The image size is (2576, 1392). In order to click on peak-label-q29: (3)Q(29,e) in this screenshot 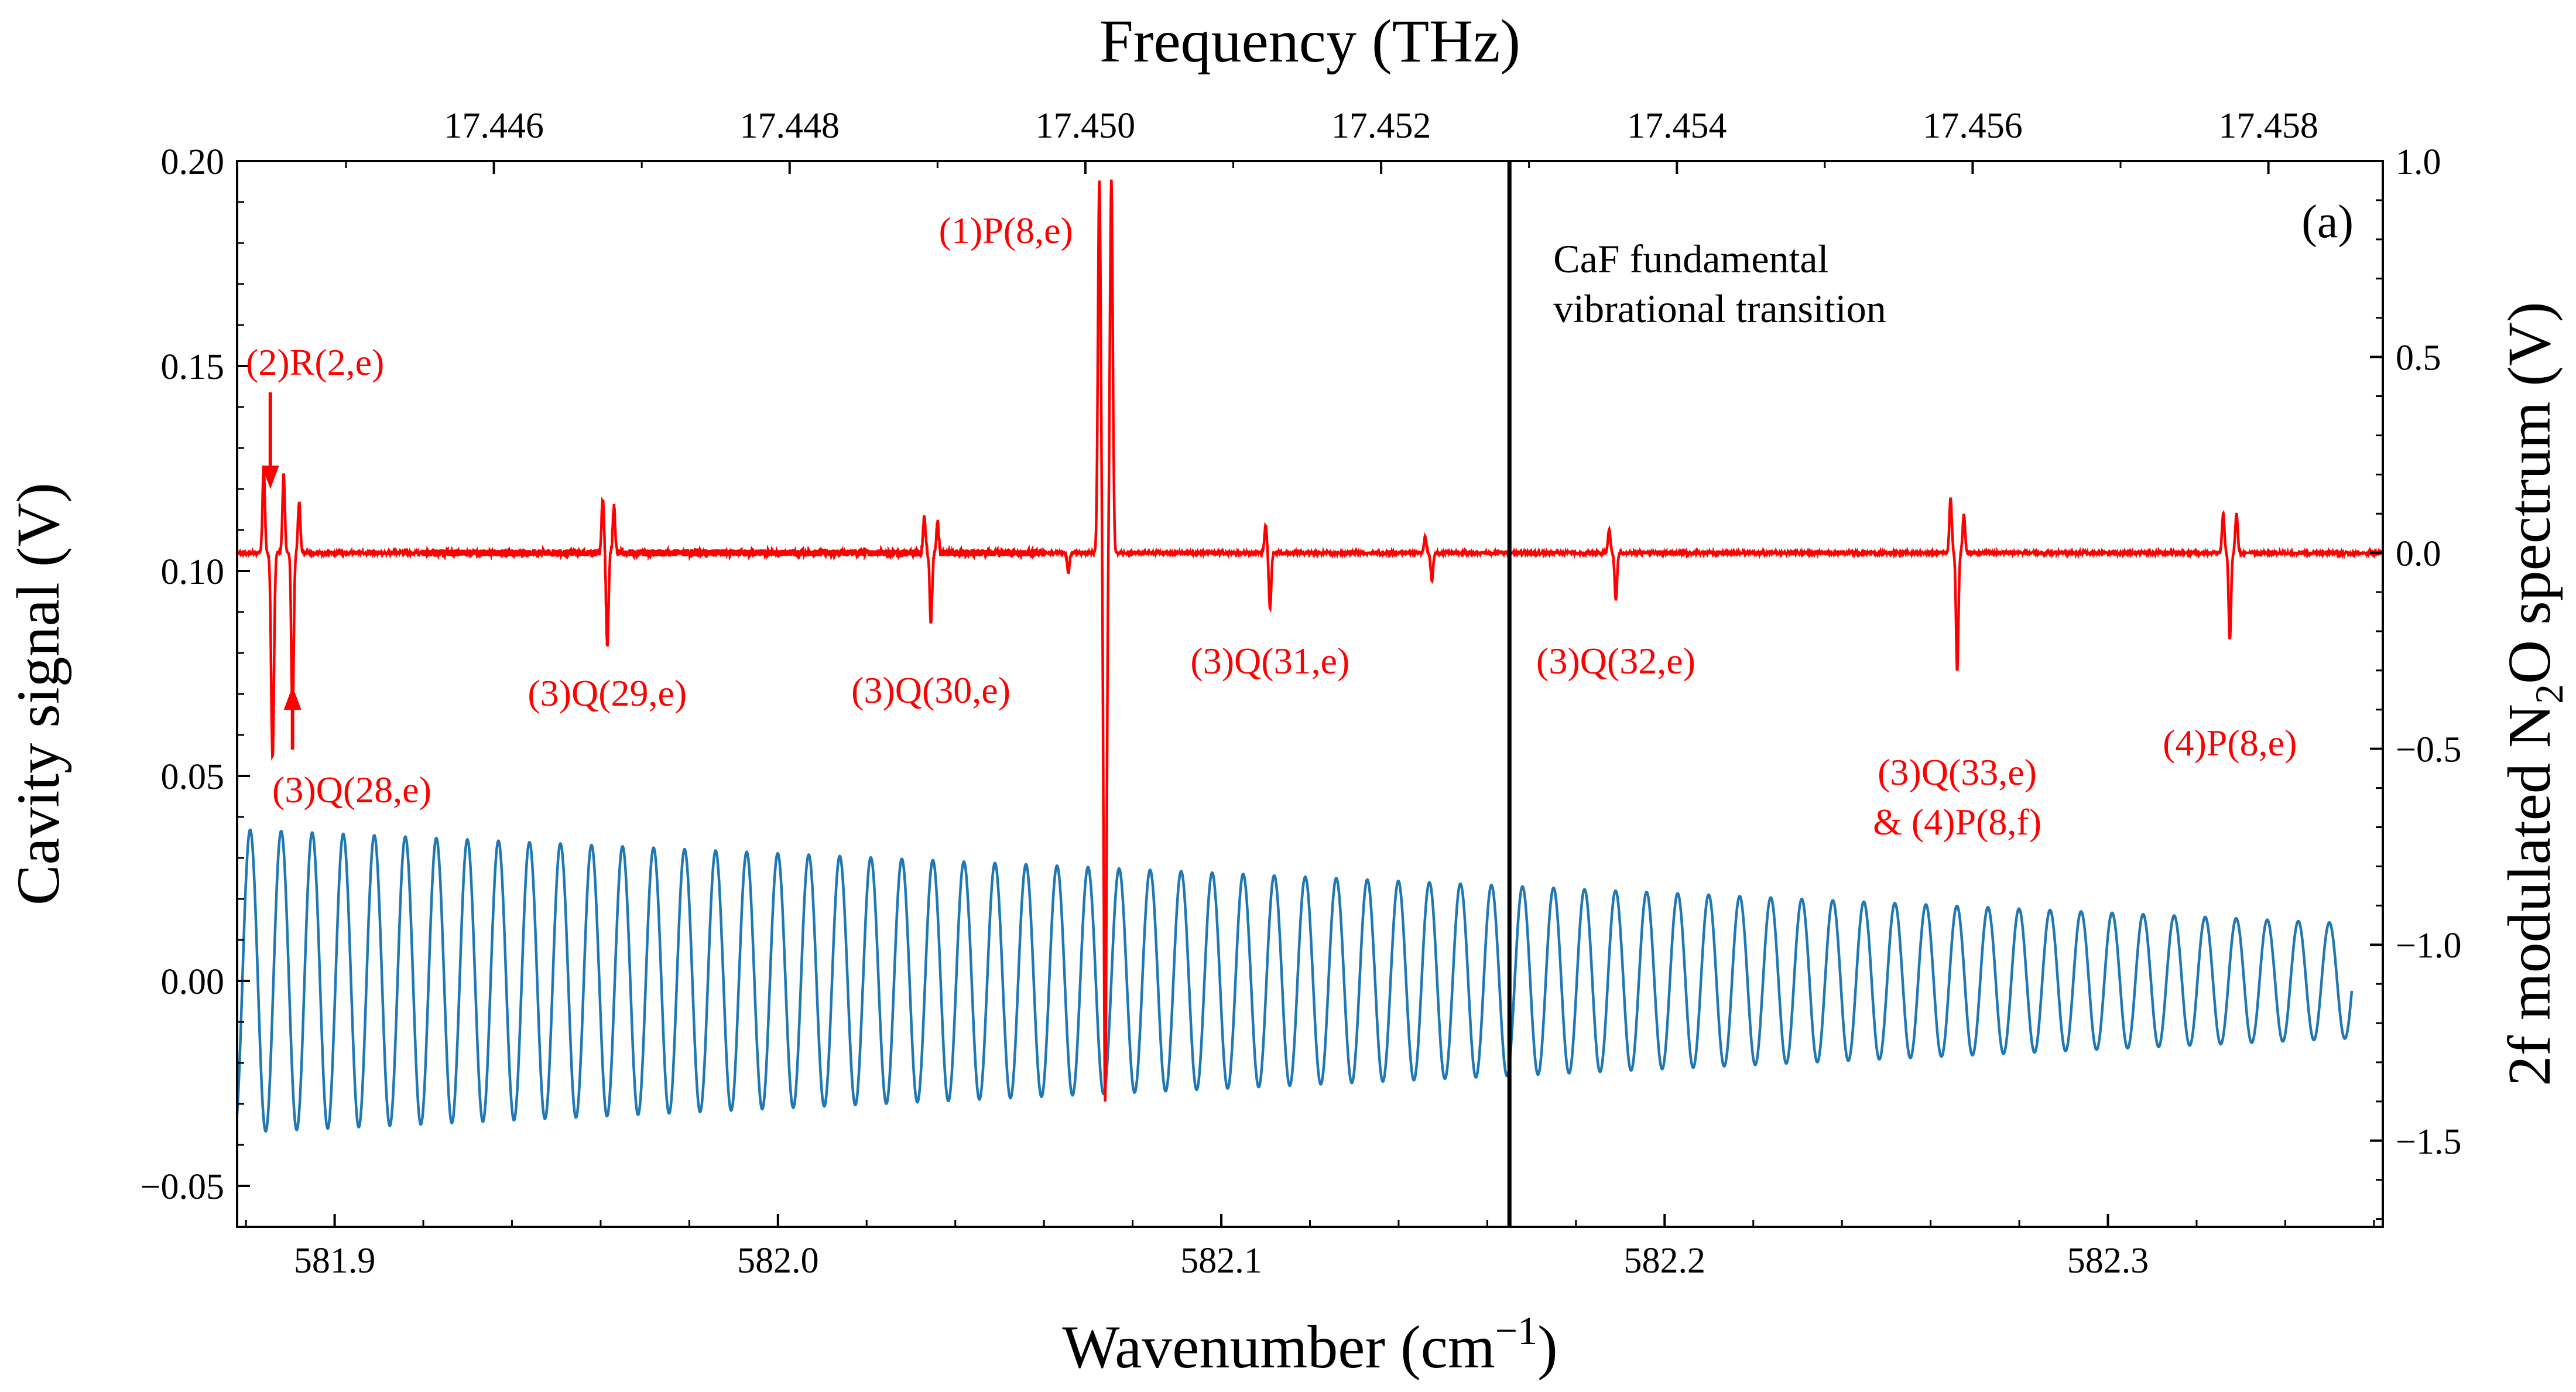, I will do `click(607, 693)`.